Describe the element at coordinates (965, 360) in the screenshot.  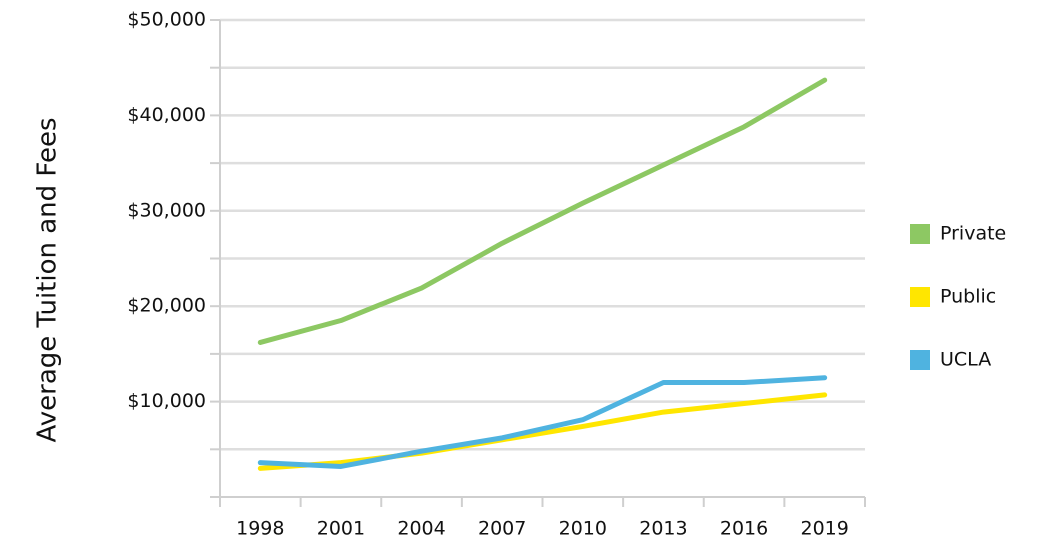
I see `legend-label: UCLA` at that location.